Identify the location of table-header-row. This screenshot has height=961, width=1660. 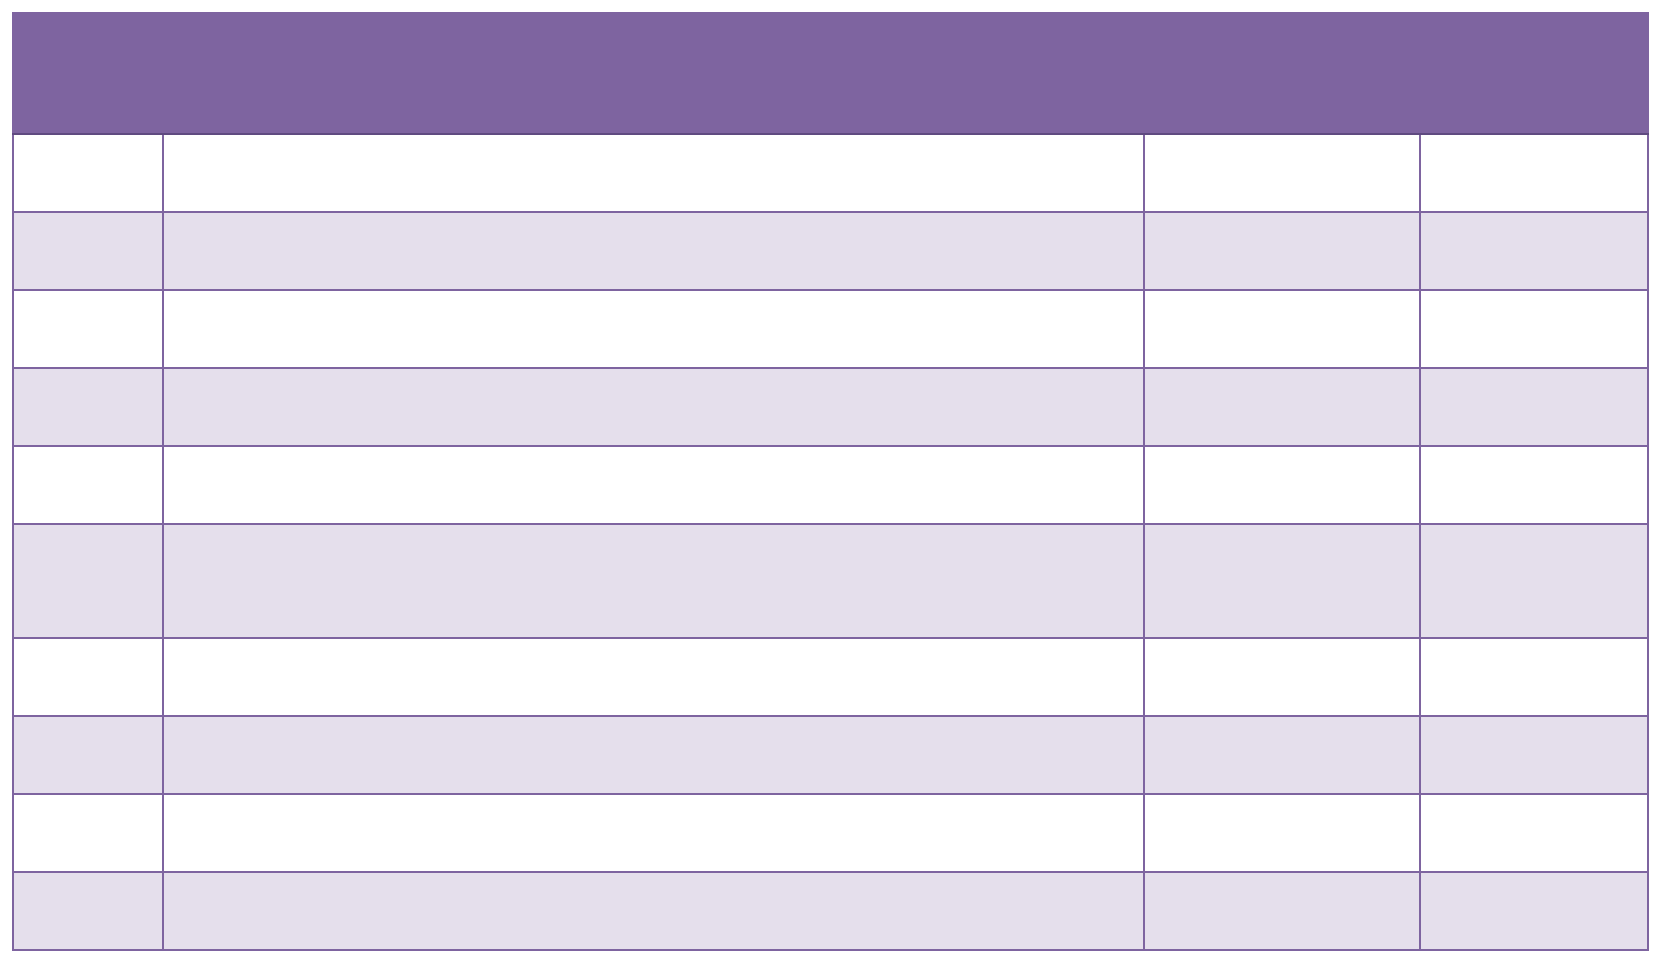
(830, 73).